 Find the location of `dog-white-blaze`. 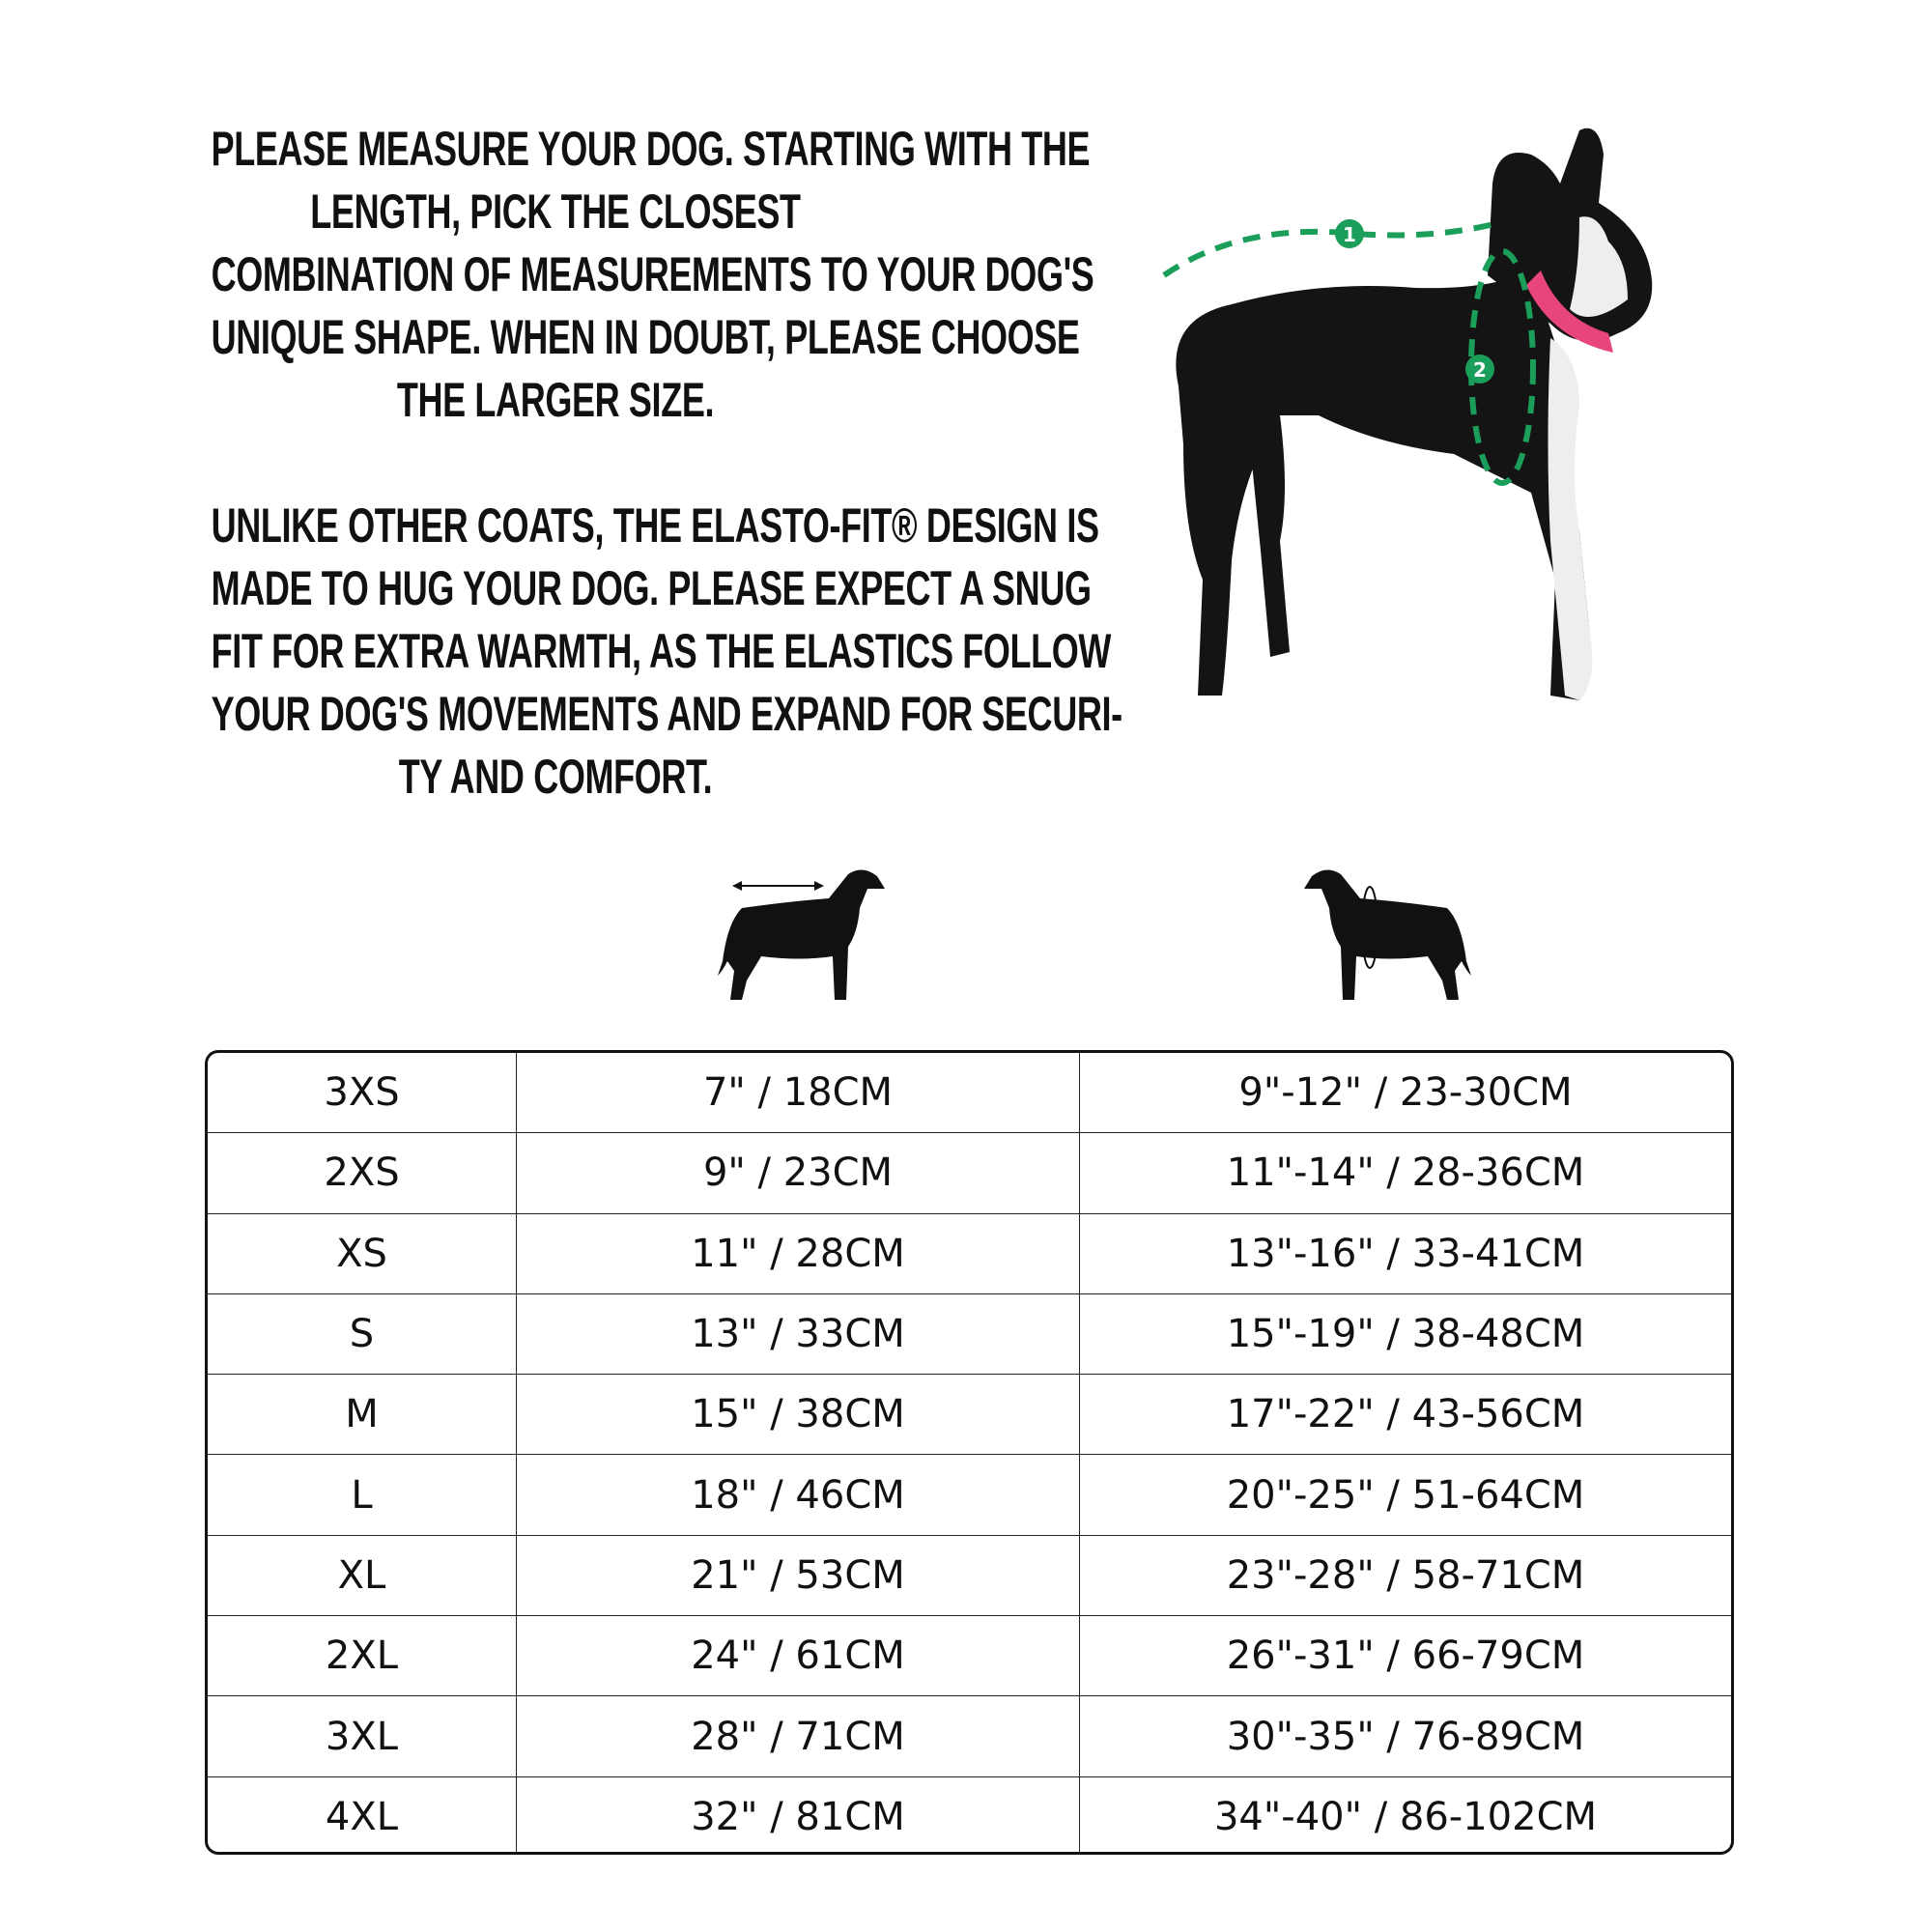

dog-white-blaze is located at coordinates (1588, 458).